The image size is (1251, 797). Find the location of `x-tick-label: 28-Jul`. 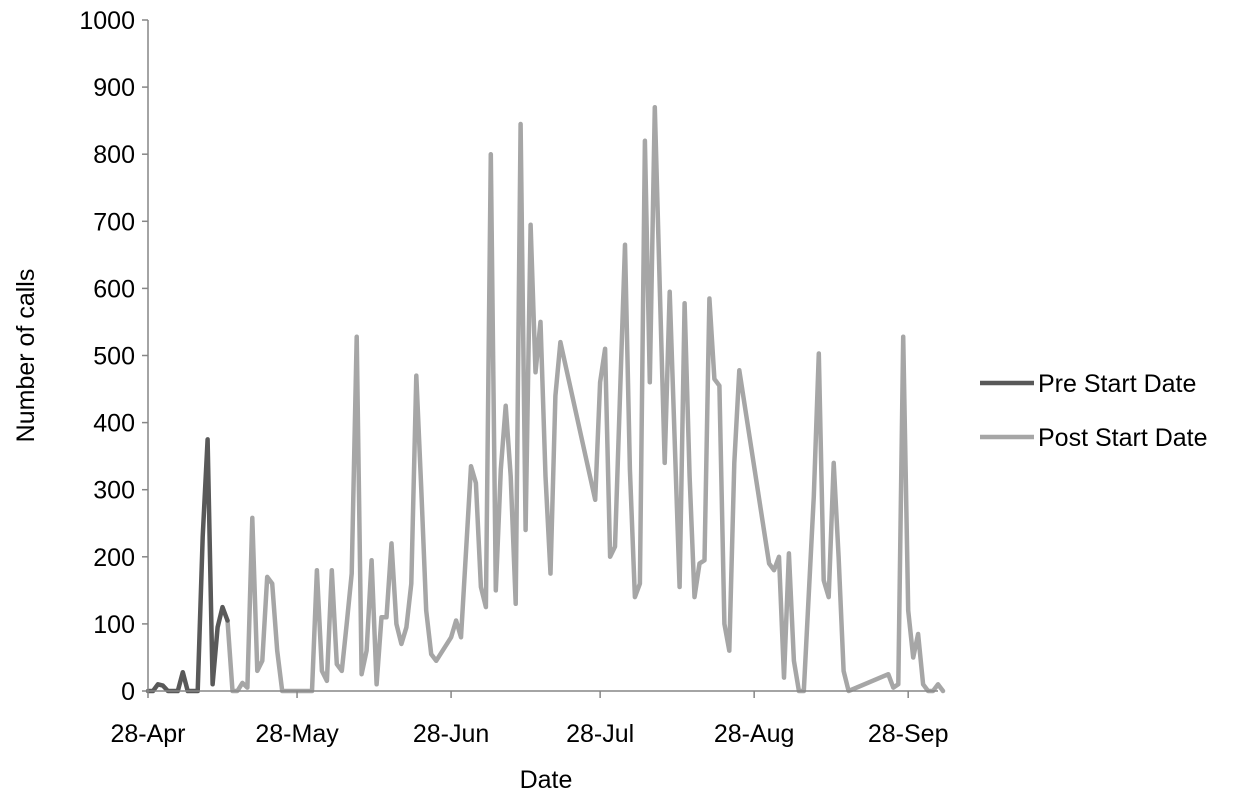

x-tick-label: 28-Jul is located at coordinates (600, 734).